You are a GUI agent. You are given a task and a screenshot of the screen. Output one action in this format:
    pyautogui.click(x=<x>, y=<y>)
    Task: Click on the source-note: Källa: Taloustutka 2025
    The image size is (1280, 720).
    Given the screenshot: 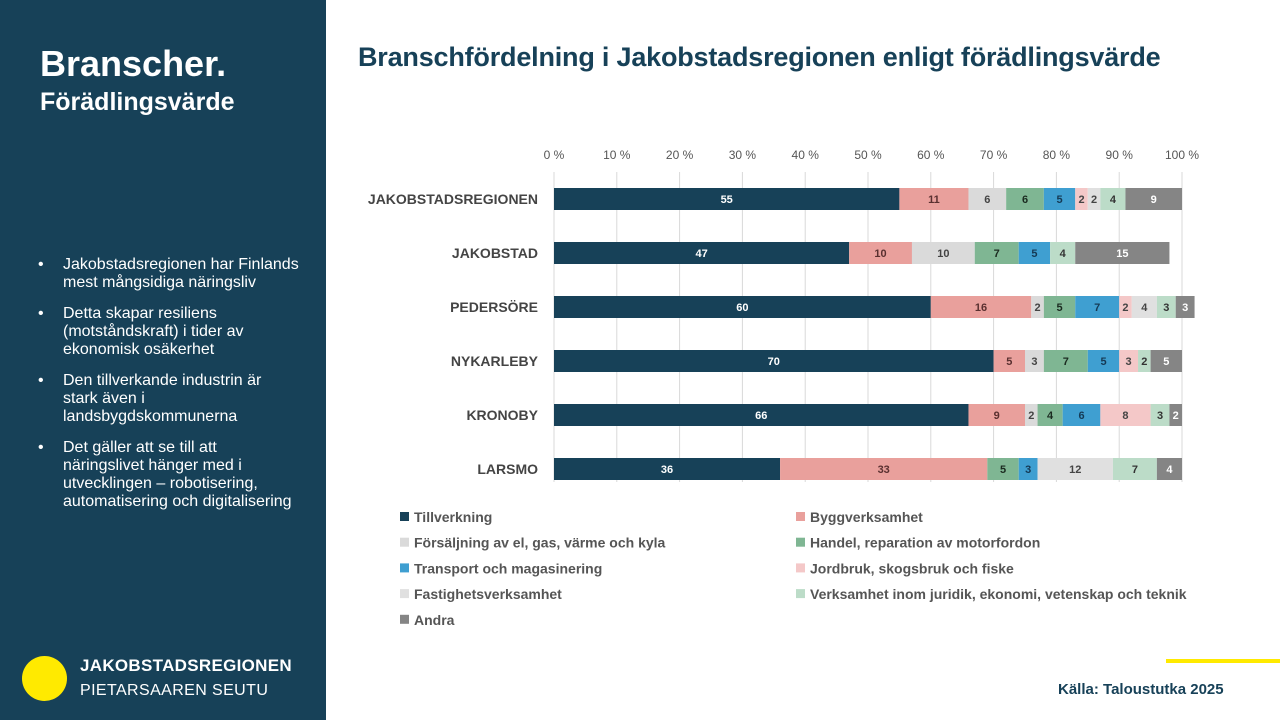 What is the action you would take?
    pyautogui.click(x=1141, y=689)
    